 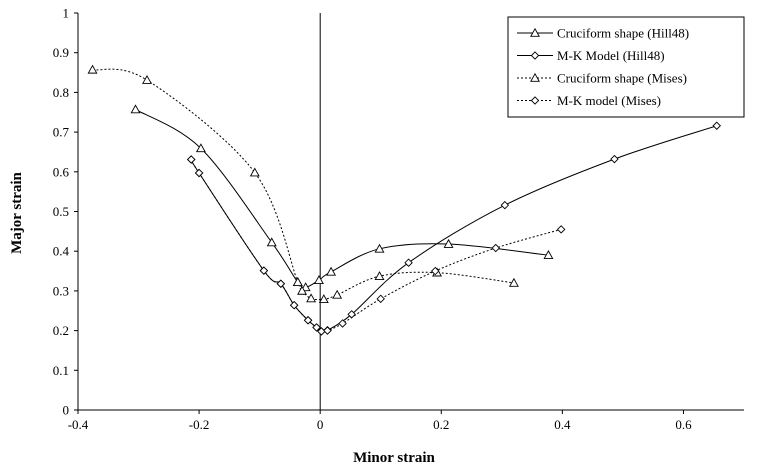 What do you see at coordinates (61, 52) in the screenshot?
I see `y-tick-label: 0.9` at bounding box center [61, 52].